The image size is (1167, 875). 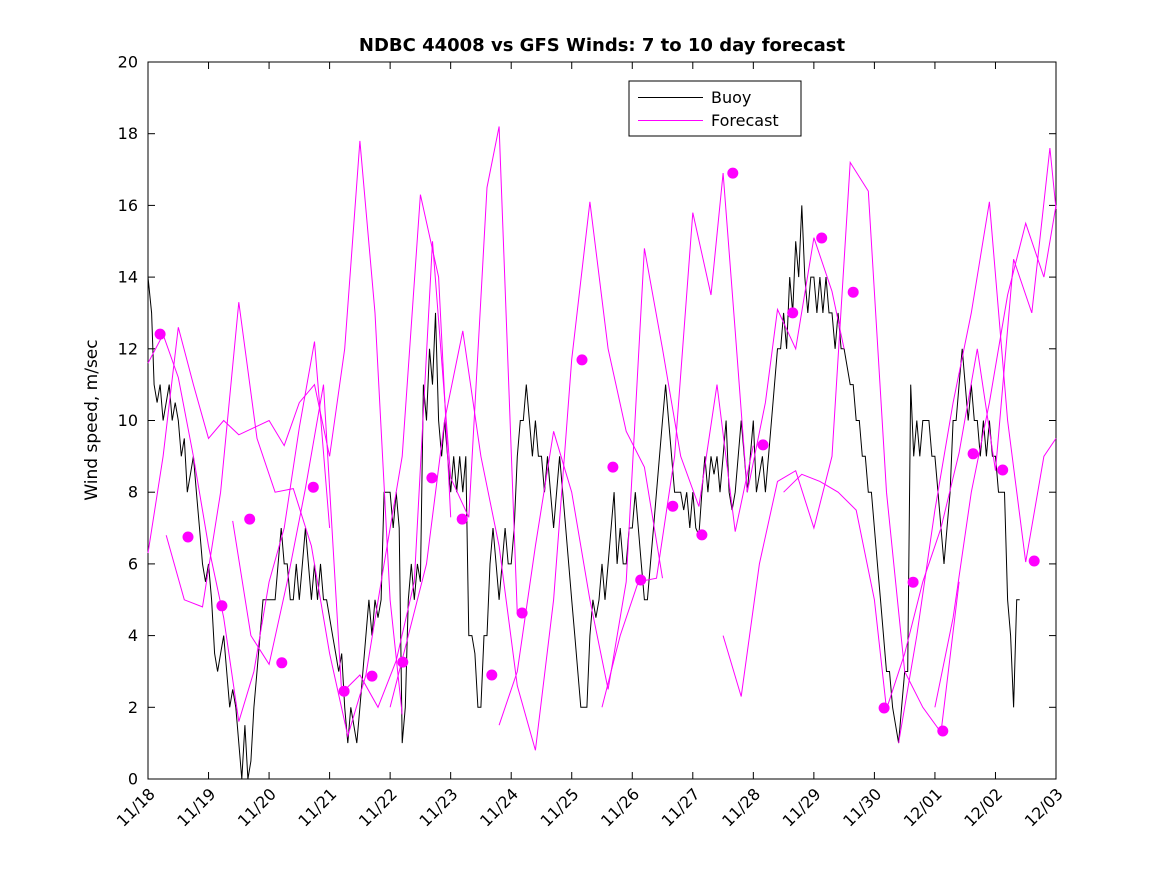 What do you see at coordinates (128, 420) in the screenshot?
I see `y-tick-label: 10` at bounding box center [128, 420].